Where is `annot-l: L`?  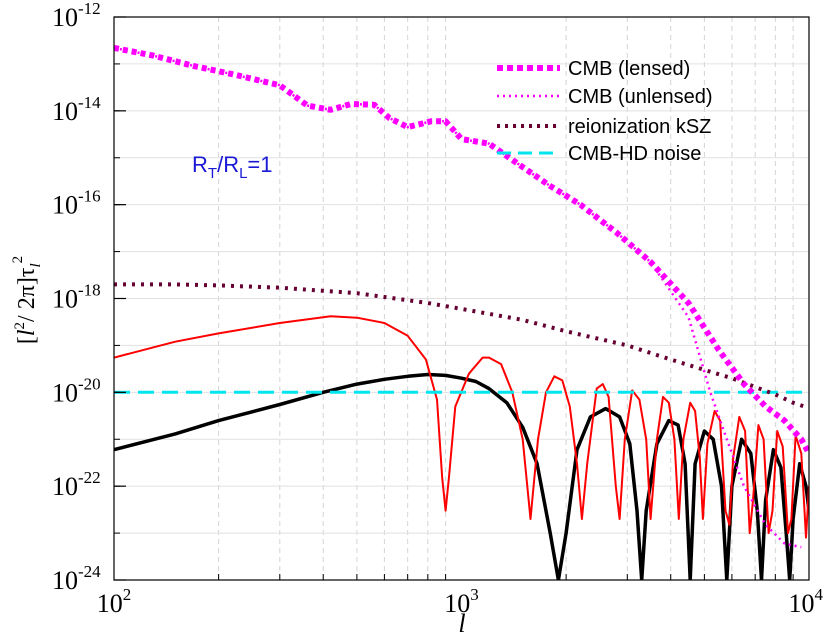 annot-l: L is located at coordinates (243, 173).